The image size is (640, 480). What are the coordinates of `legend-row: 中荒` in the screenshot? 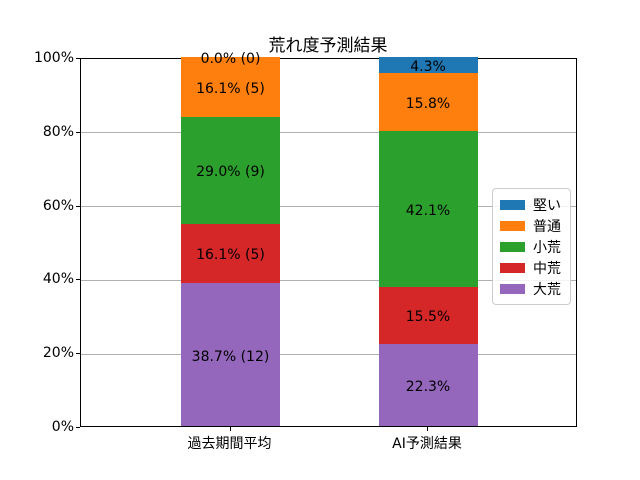 It's located at (535, 267).